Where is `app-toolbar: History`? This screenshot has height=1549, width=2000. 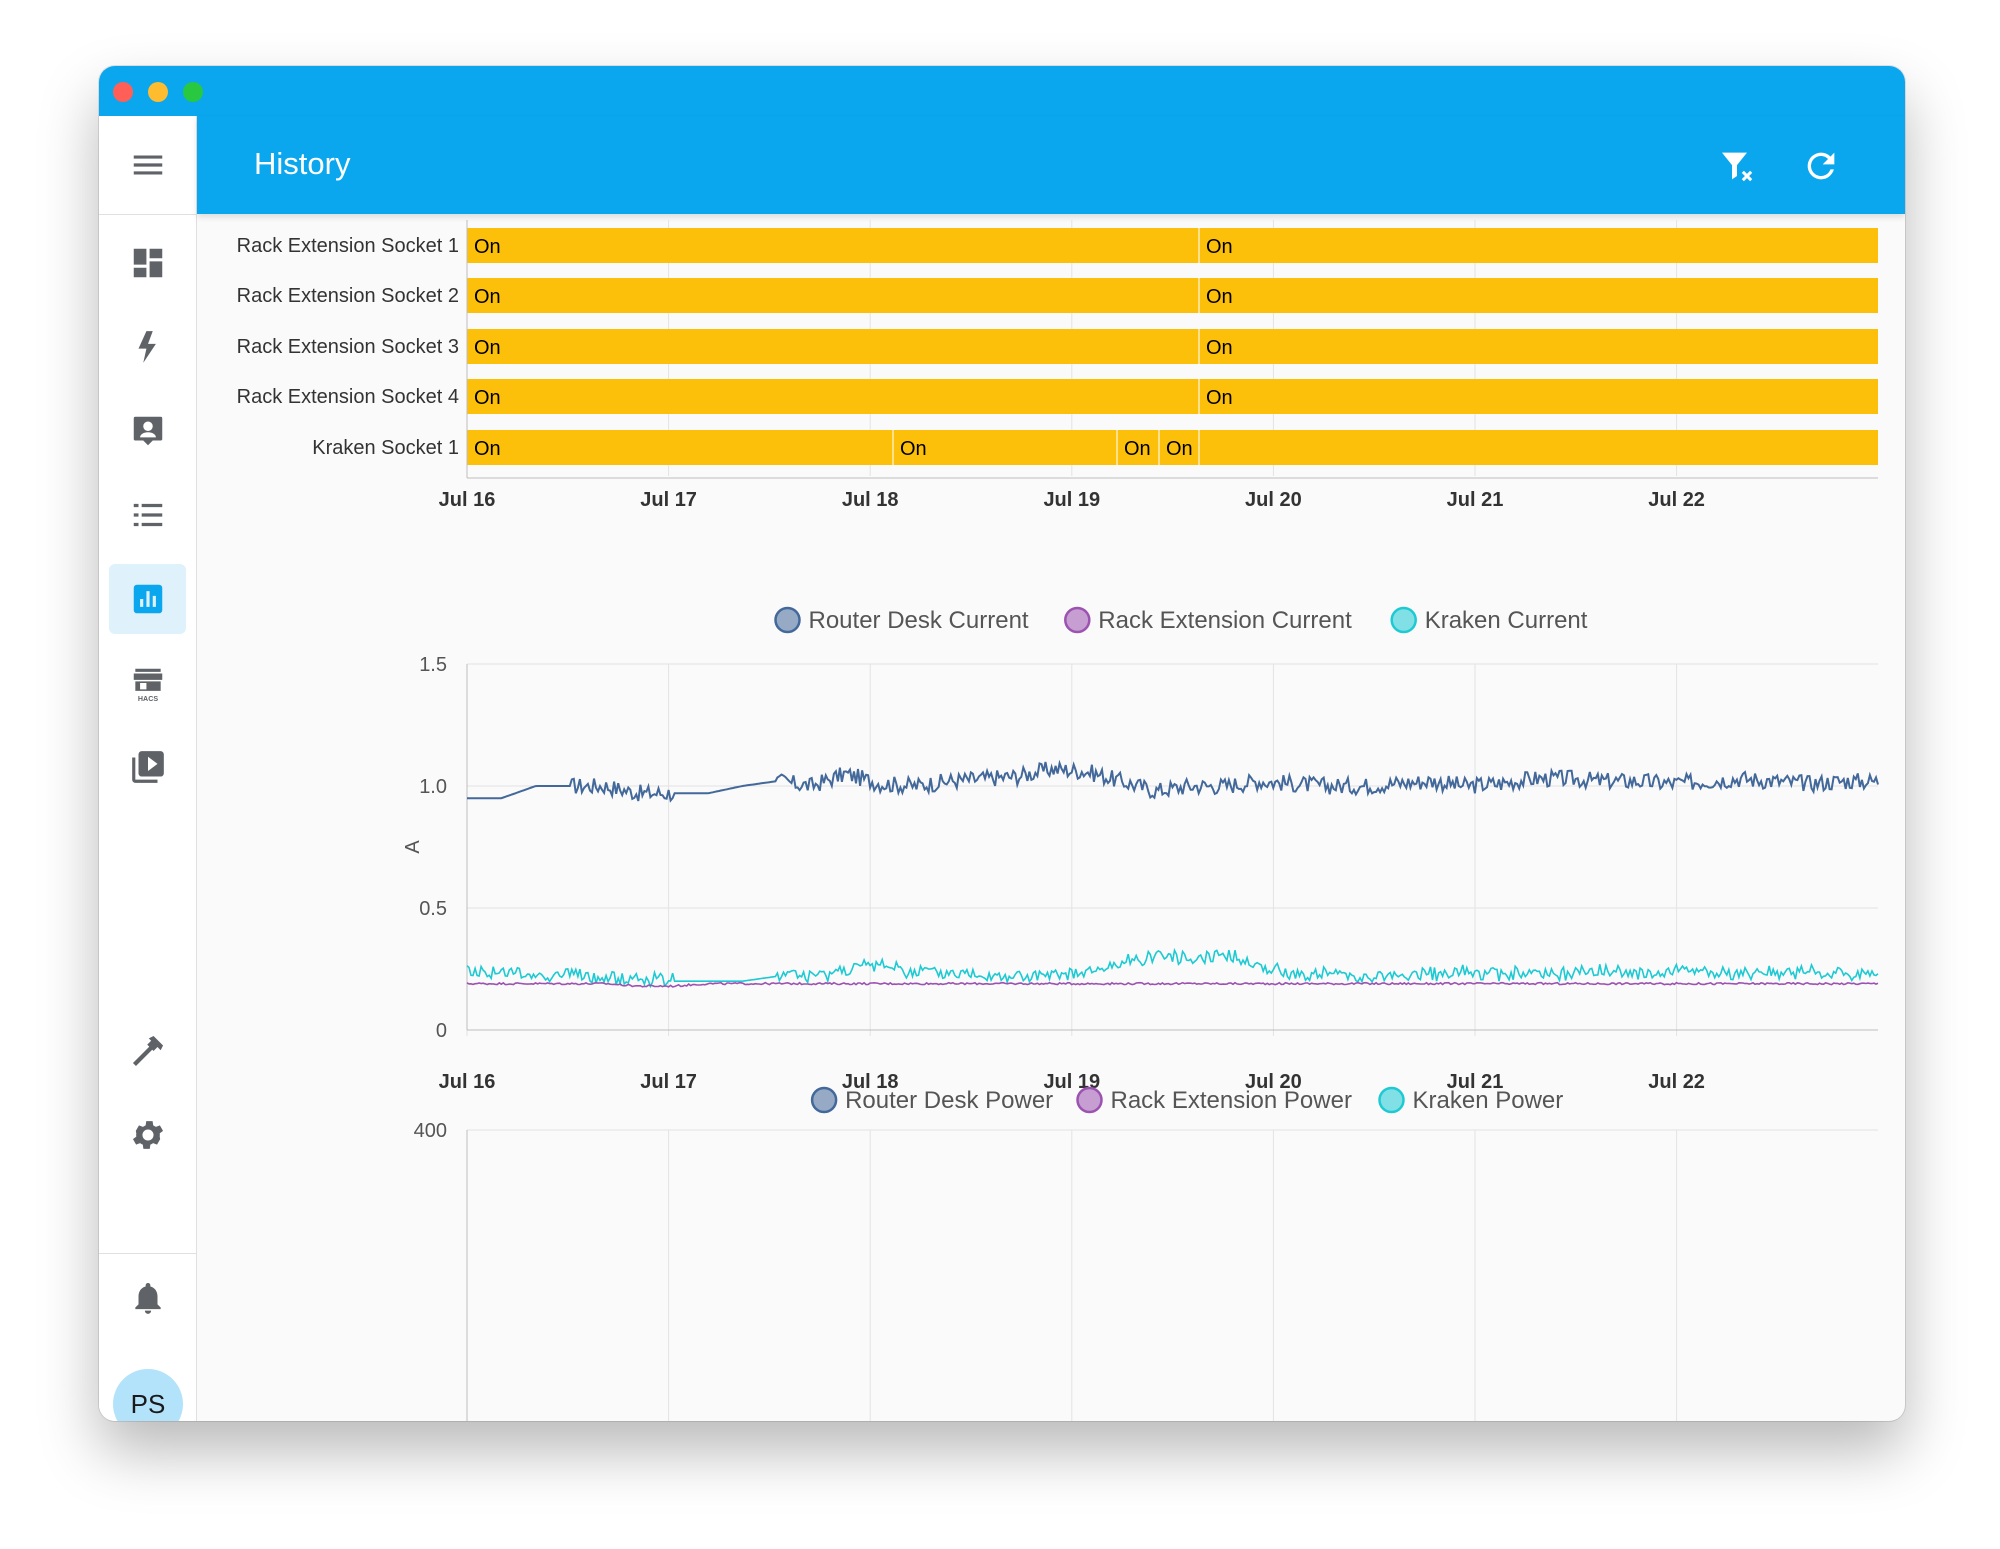 app-toolbar: History is located at coordinates (1051, 165).